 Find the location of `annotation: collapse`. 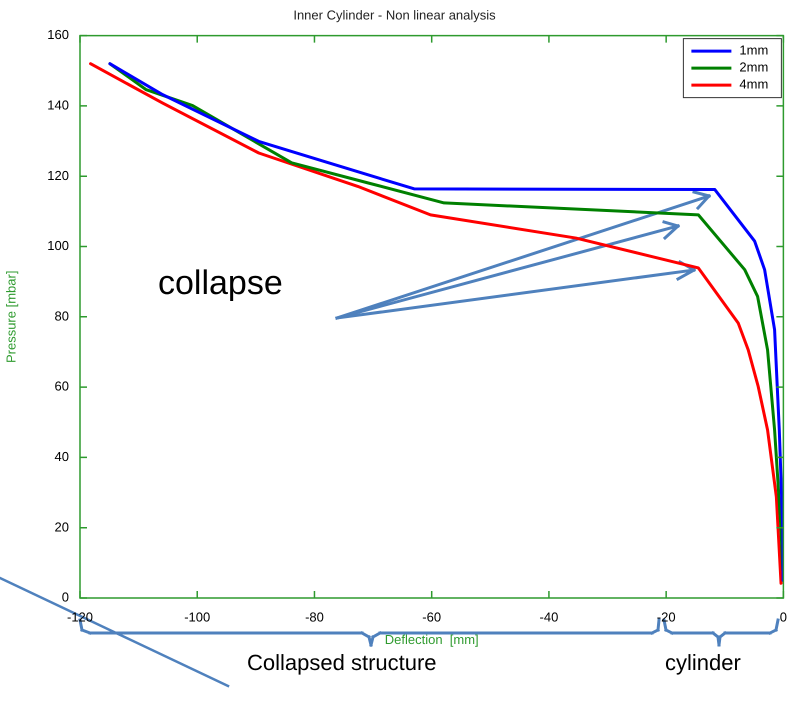

annotation: collapse is located at coordinates (220, 283).